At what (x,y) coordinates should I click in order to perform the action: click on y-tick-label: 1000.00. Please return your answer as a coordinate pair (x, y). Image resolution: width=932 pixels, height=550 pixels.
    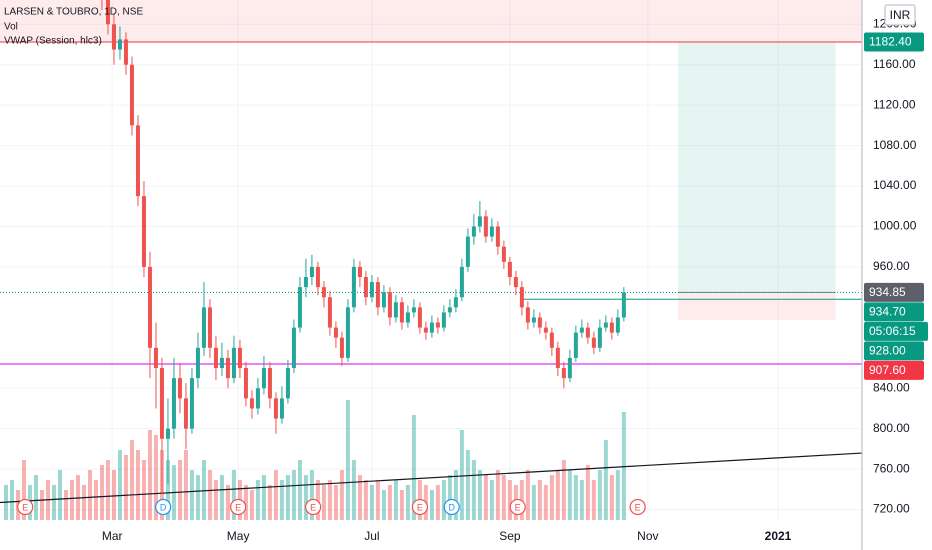
    Looking at the image, I should click on (895, 226).